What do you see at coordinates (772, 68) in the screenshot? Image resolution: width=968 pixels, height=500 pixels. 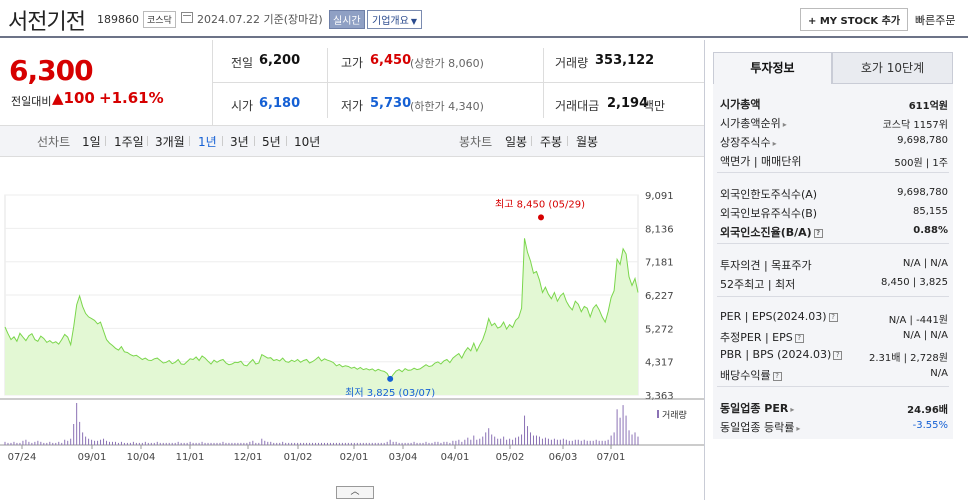 I see `tab-investment-info: 투자정보` at bounding box center [772, 68].